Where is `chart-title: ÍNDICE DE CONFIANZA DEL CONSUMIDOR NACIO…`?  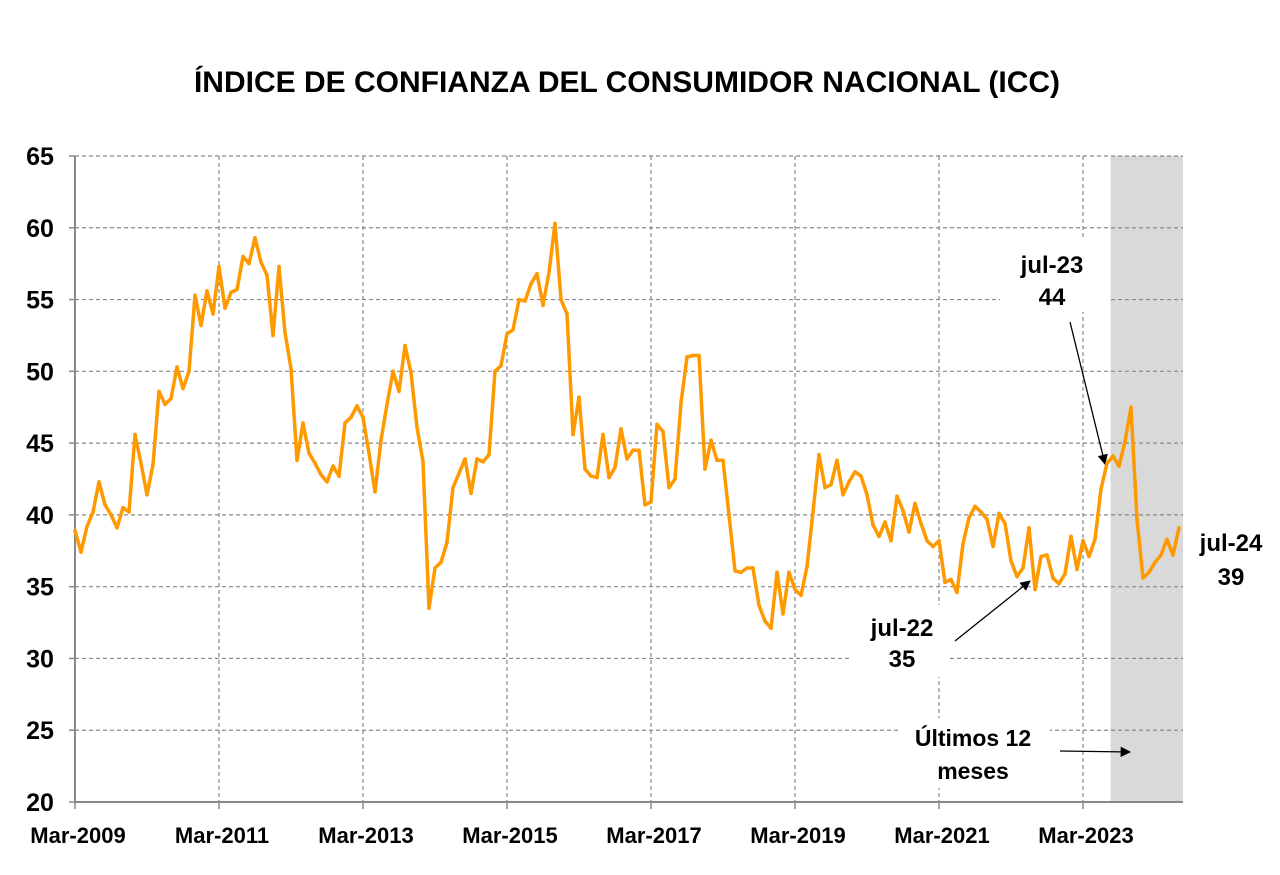
chart-title: ÍNDICE DE CONFIANZA DEL CONSUMIDOR NACIO… is located at coordinates (627, 82).